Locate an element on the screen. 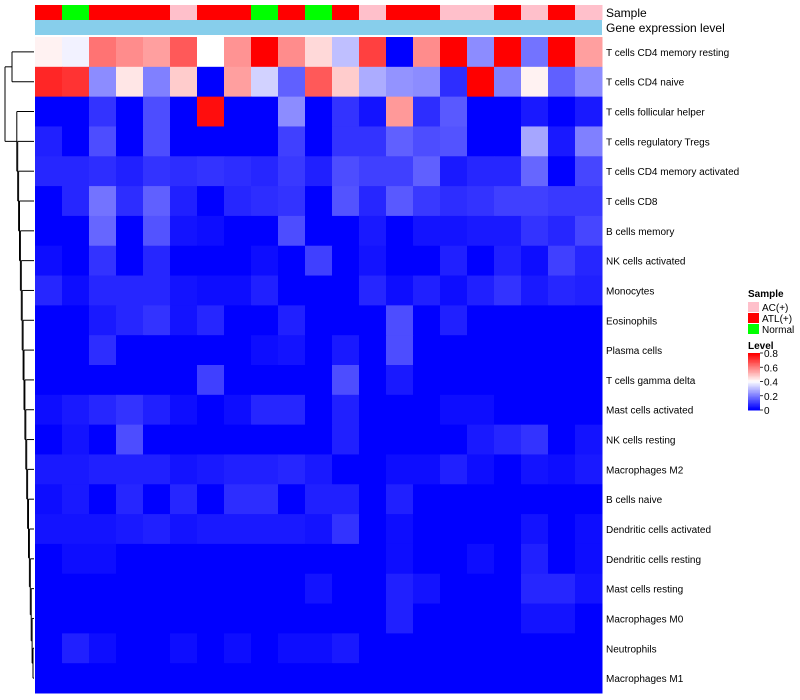 The height and width of the screenshot is (700, 800). level-tick-label: 0.4 is located at coordinates (771, 383).